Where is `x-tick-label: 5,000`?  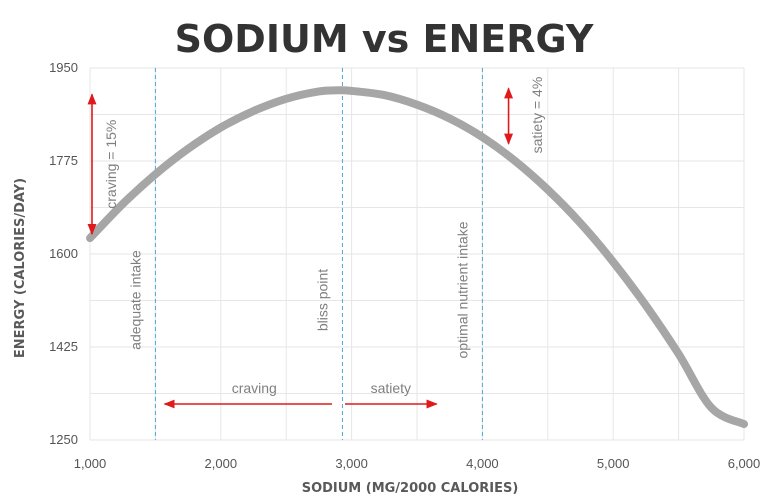 x-tick-label: 5,000 is located at coordinates (613, 463).